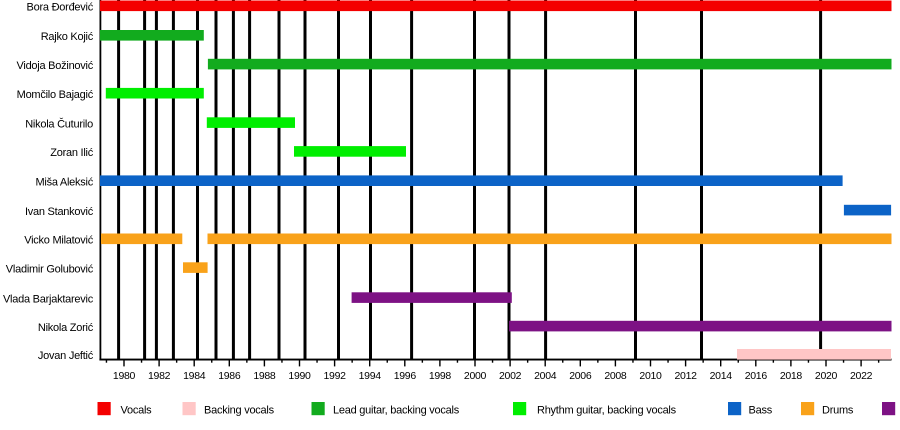 The height and width of the screenshot is (430, 900). Describe the element at coordinates (159, 376) in the screenshot. I see `svg-text: 1982` at that location.